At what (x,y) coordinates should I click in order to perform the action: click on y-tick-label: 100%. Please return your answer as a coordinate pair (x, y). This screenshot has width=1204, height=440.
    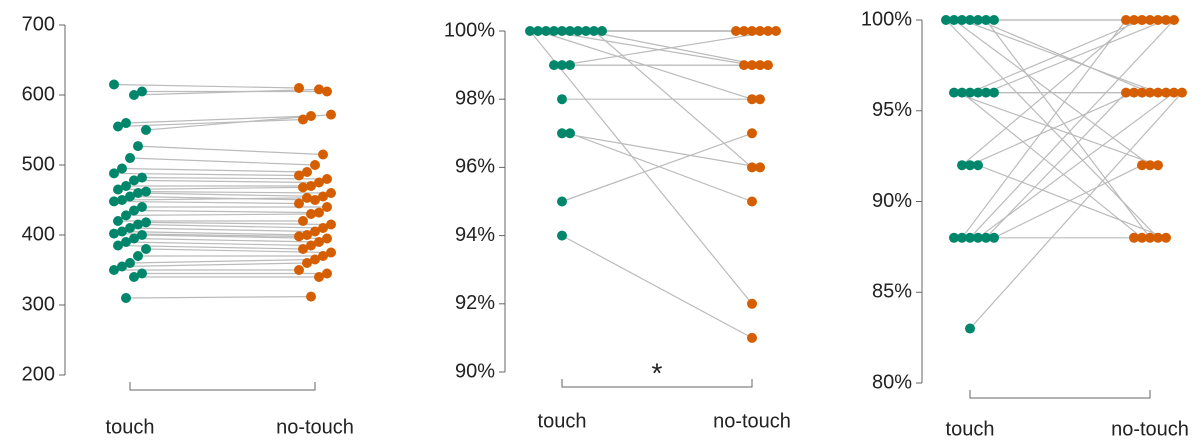
    Looking at the image, I should click on (886, 19).